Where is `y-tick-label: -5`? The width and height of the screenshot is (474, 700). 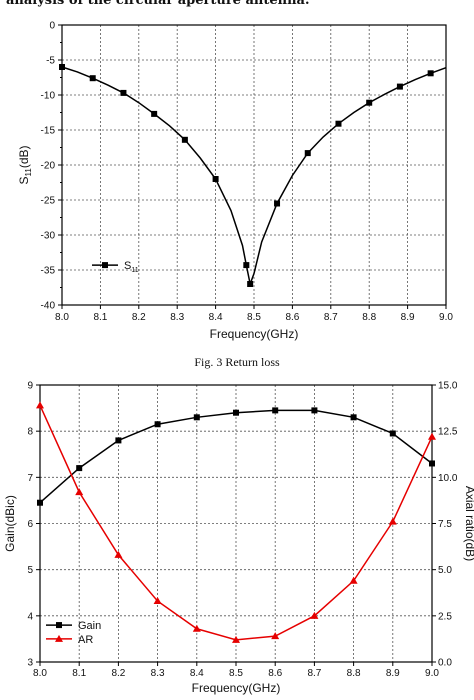
y-tick-label: -5 is located at coordinates (50, 61).